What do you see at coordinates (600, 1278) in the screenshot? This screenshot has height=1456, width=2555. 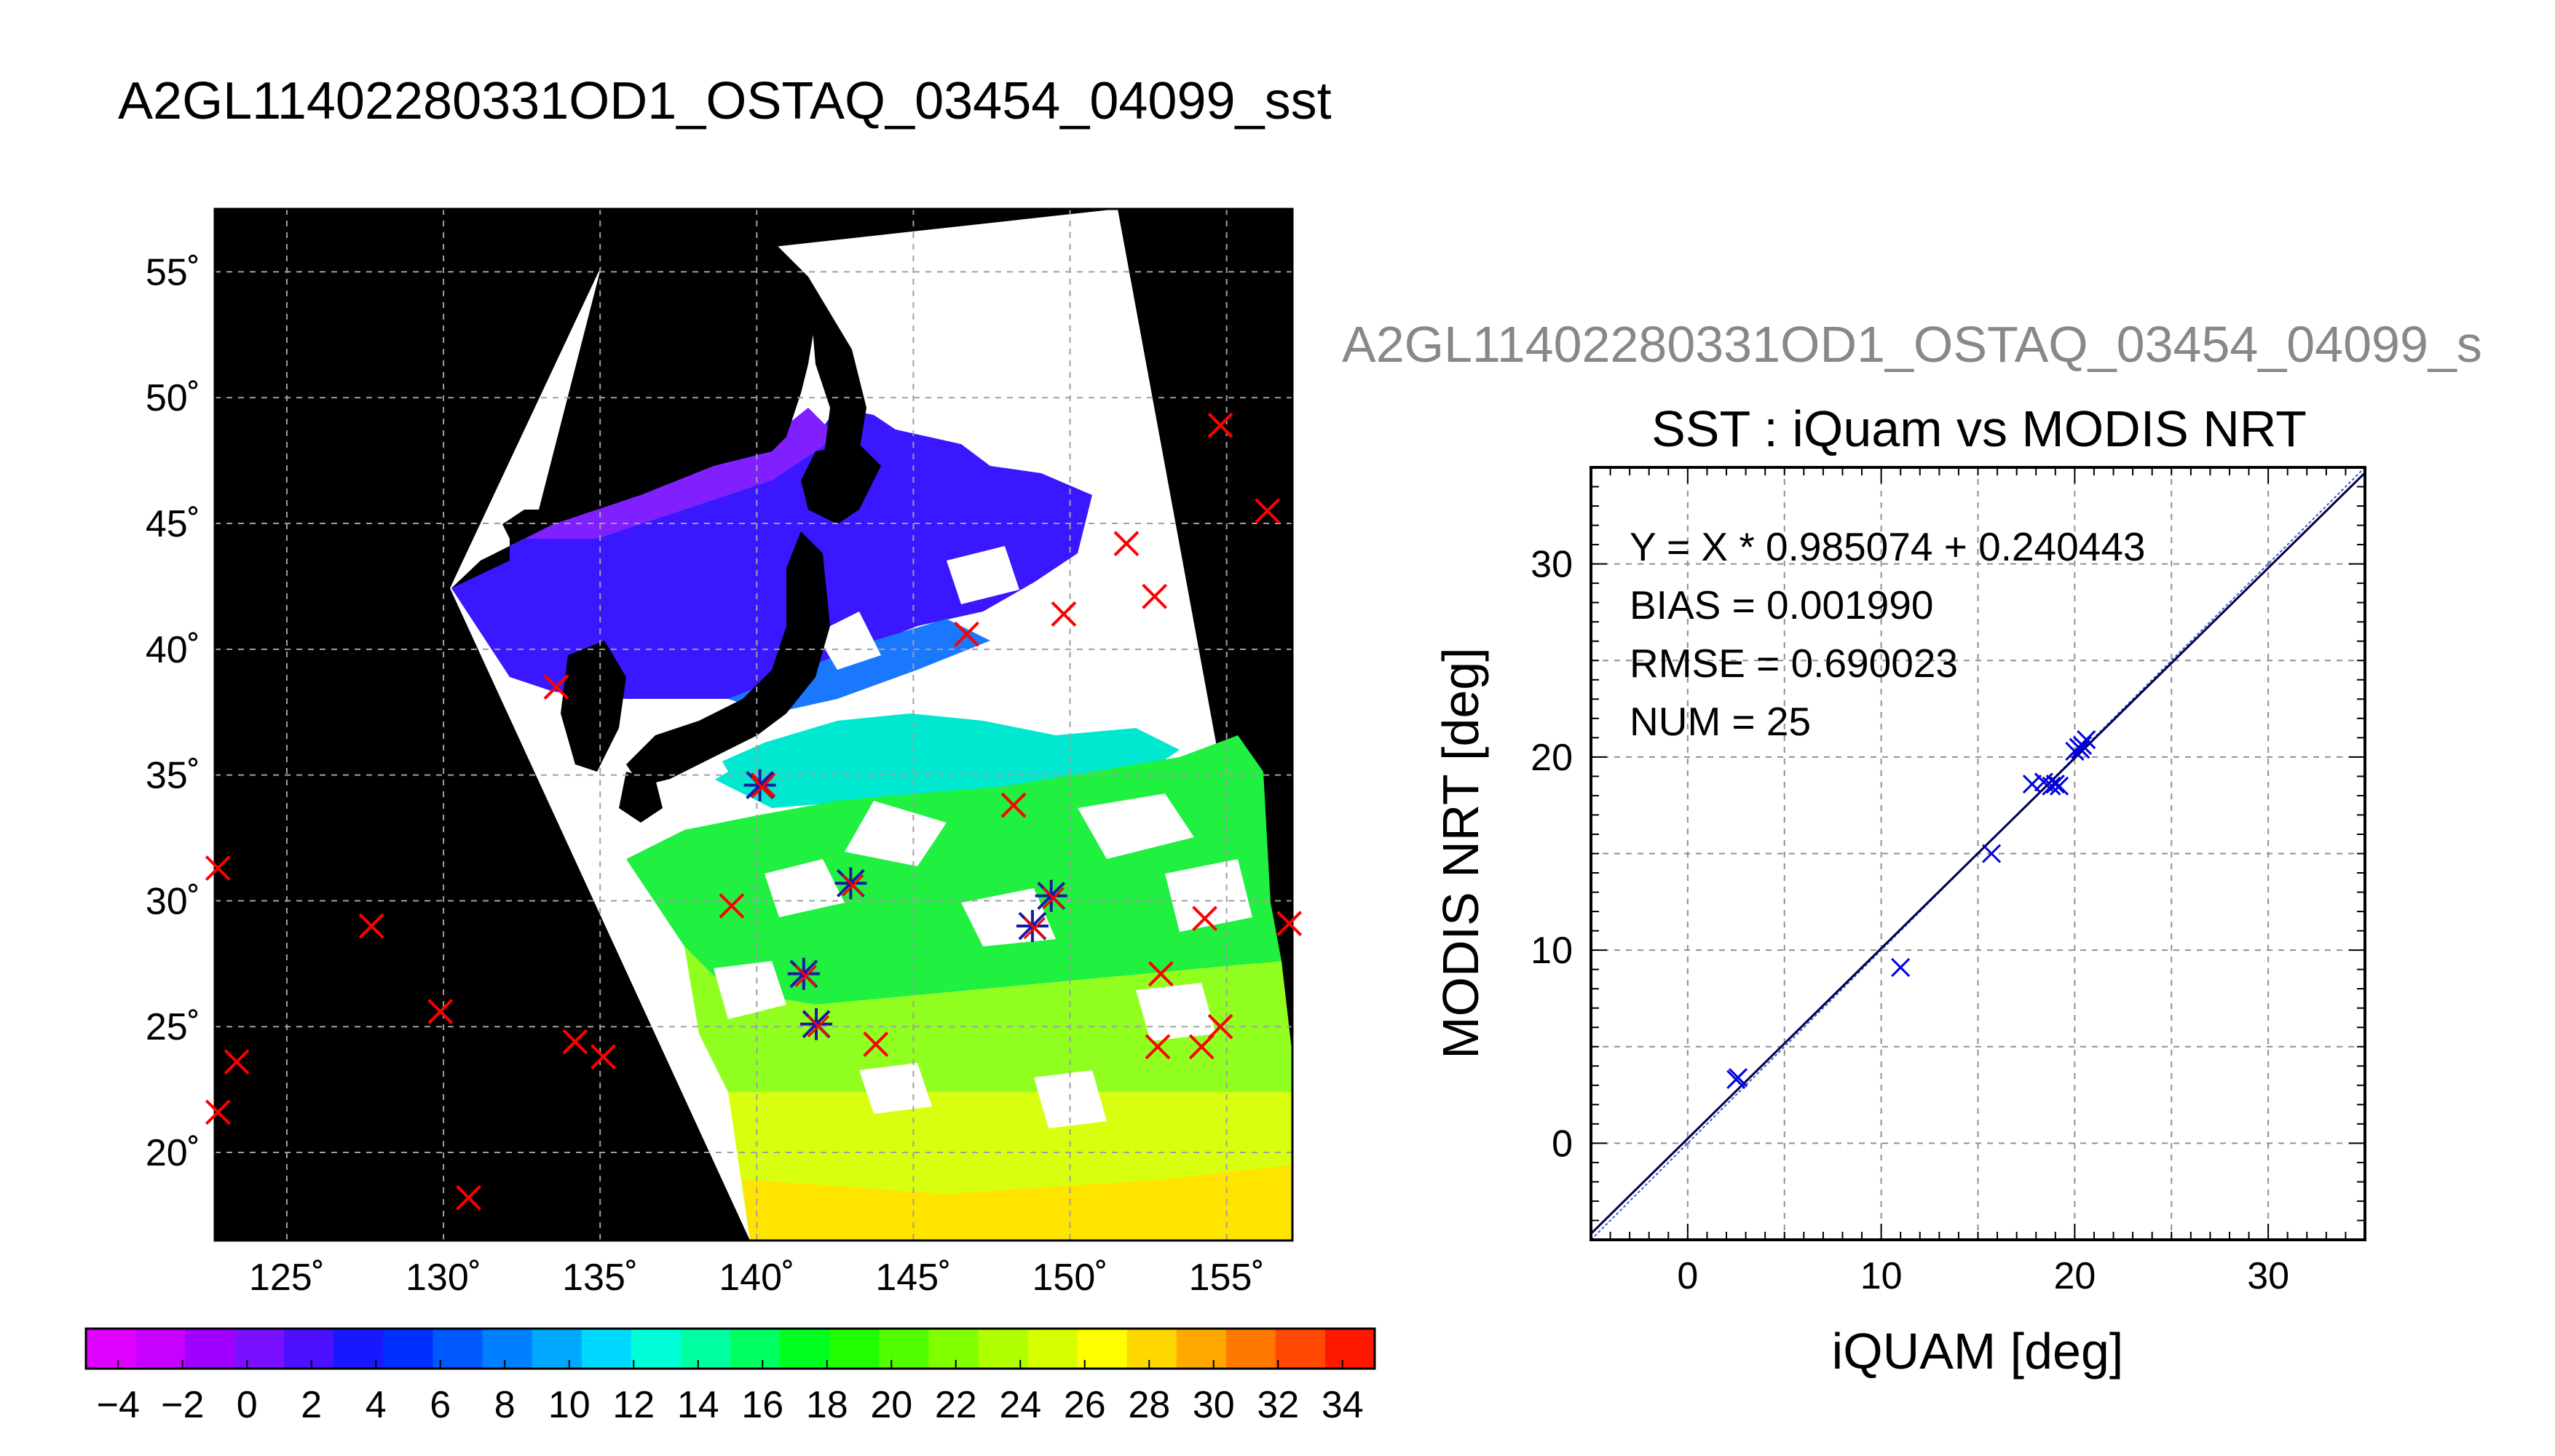 I see `map-x-tick-label: 135˚` at bounding box center [600, 1278].